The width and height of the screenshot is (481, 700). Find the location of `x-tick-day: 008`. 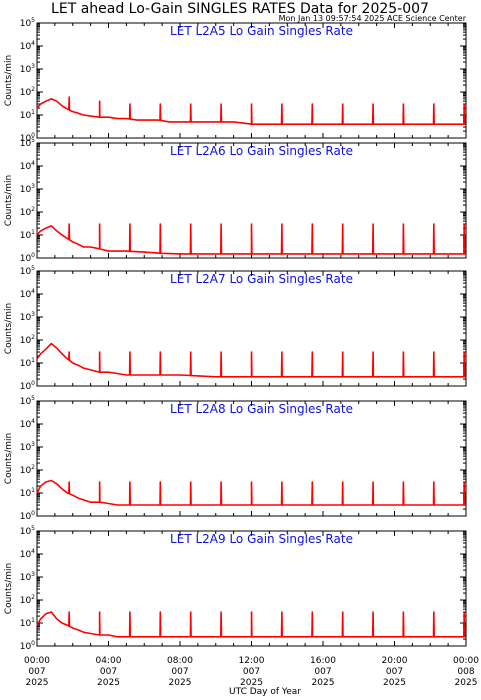

x-tick-day: 008 is located at coordinates (465, 672).